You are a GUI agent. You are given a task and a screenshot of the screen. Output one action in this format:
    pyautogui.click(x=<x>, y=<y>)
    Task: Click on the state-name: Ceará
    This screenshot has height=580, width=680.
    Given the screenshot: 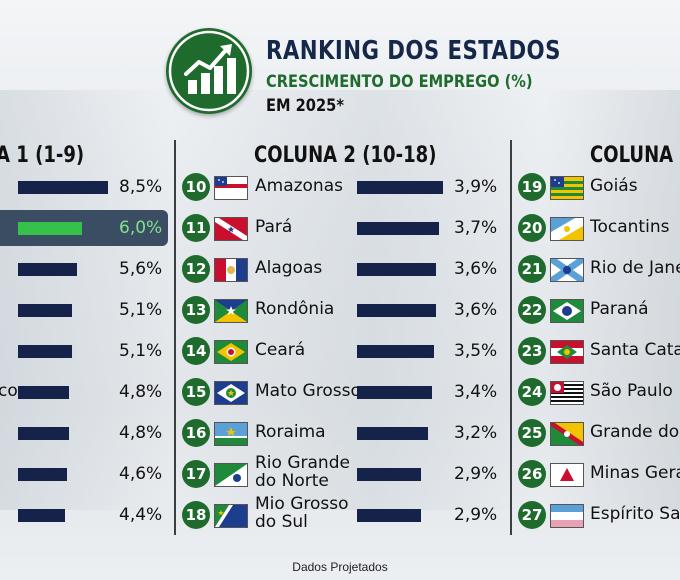 What is the action you would take?
    pyautogui.click(x=280, y=350)
    